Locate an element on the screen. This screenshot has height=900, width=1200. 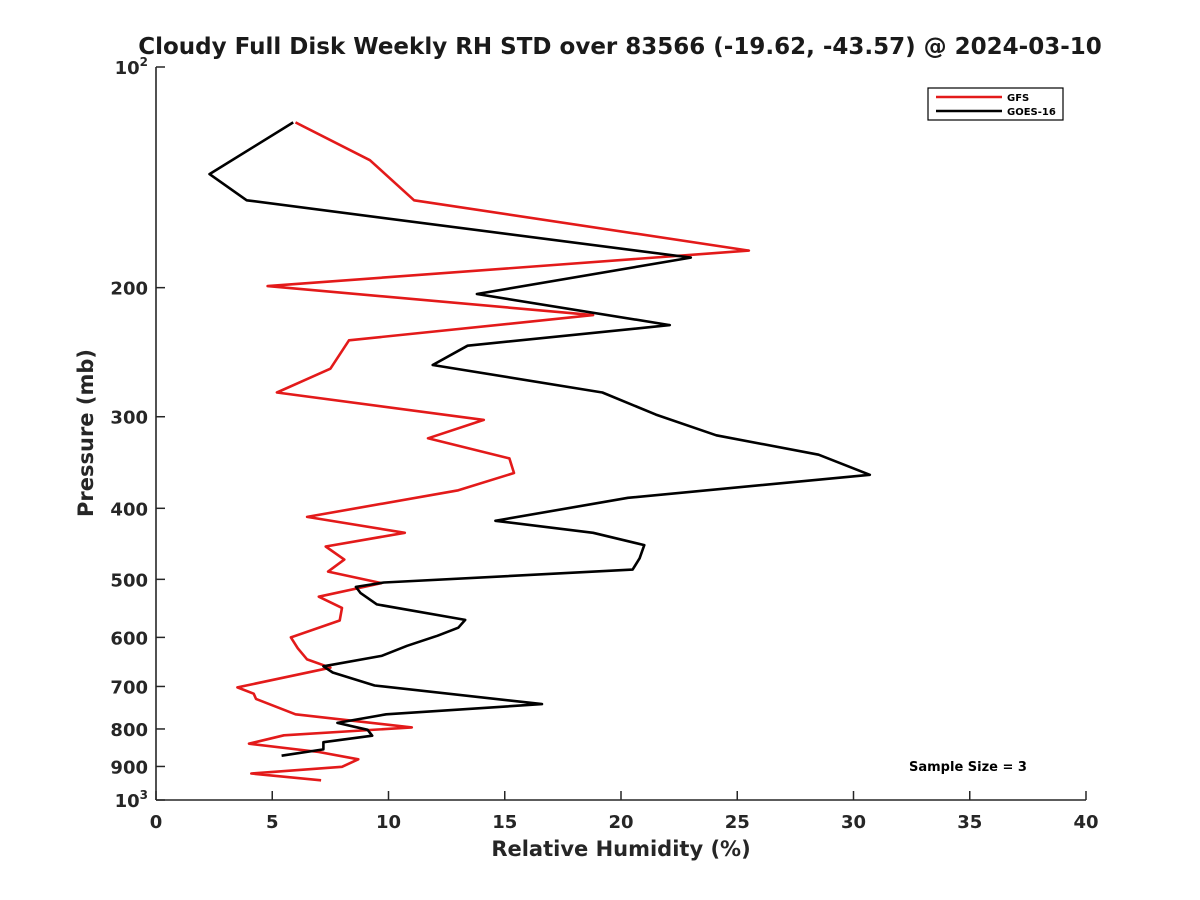
y-tick-label: 300 is located at coordinates (129, 418).